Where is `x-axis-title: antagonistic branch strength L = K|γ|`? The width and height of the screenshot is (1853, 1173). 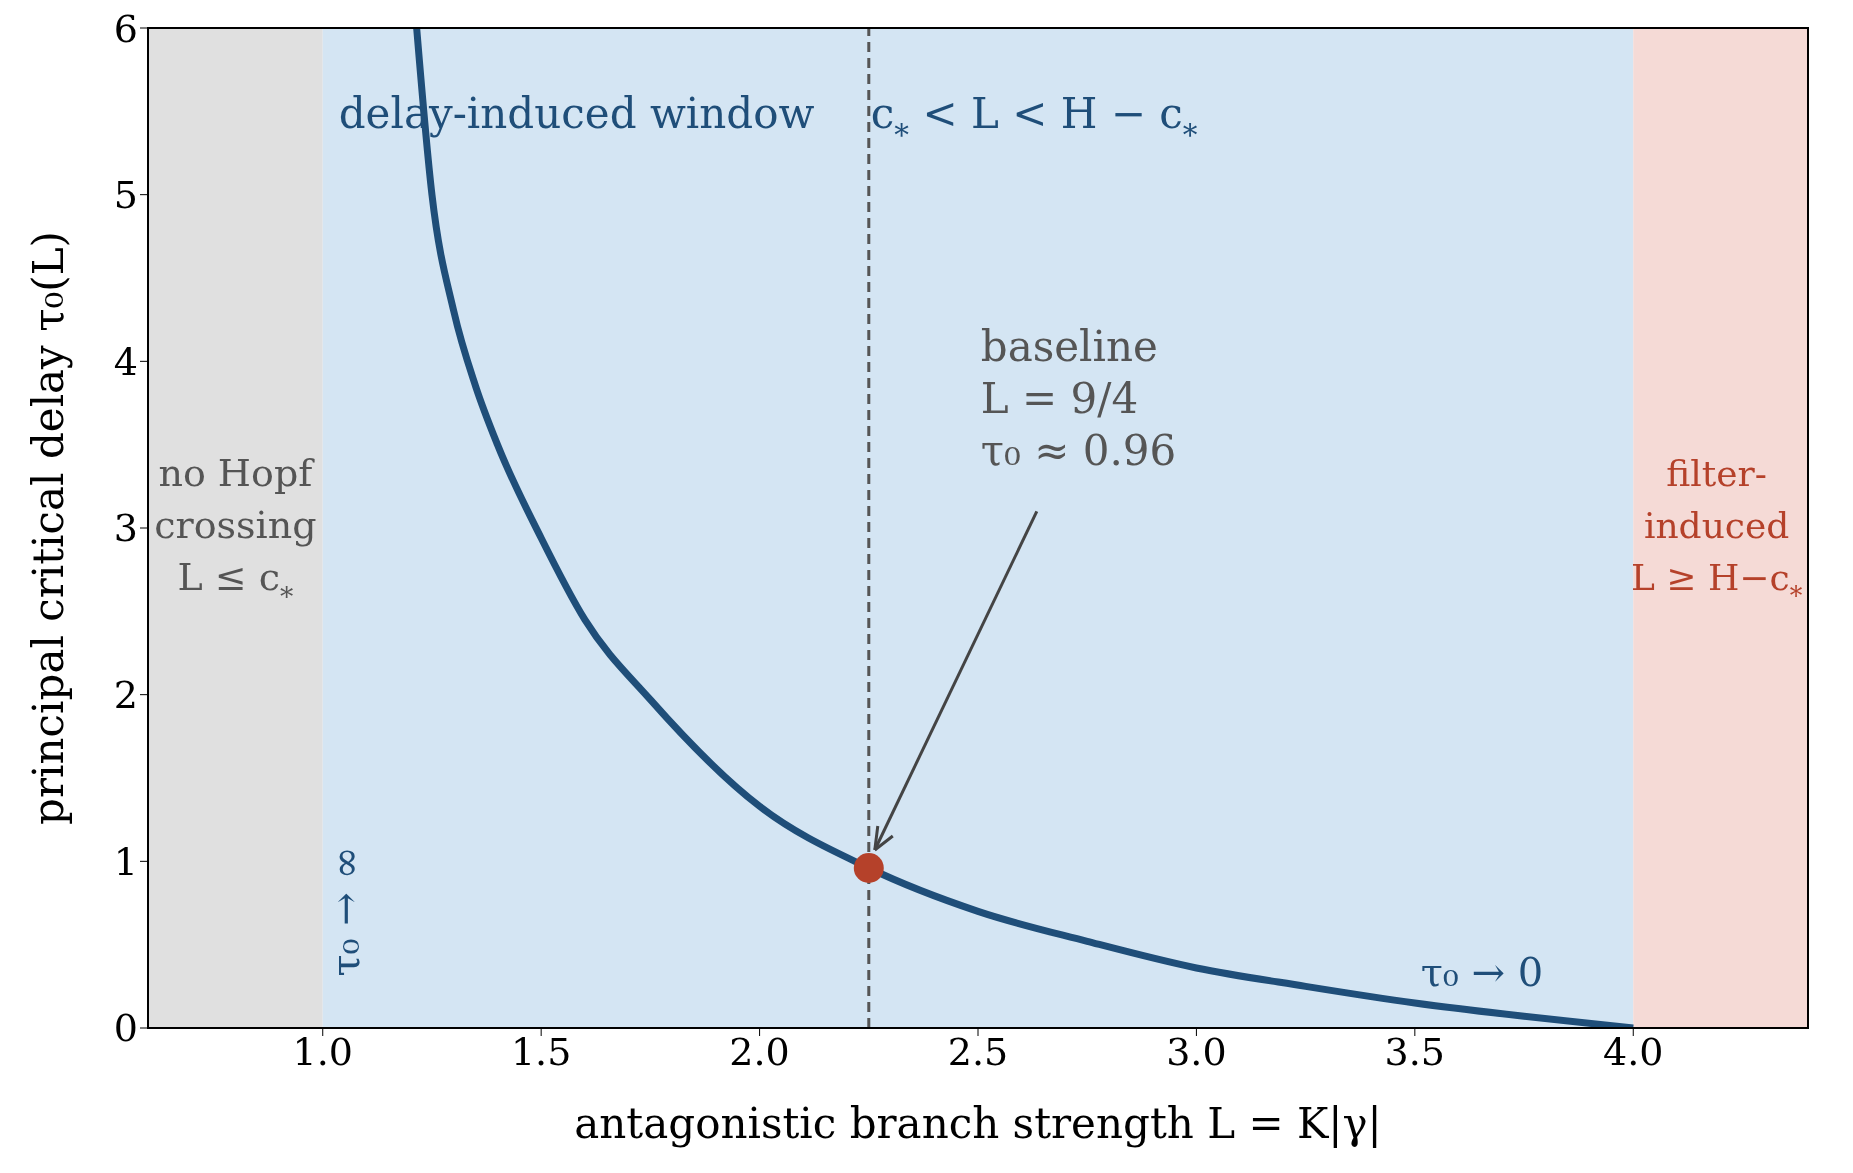
x-axis-title: antagonistic branch strength L = K|γ| is located at coordinates (978, 1123).